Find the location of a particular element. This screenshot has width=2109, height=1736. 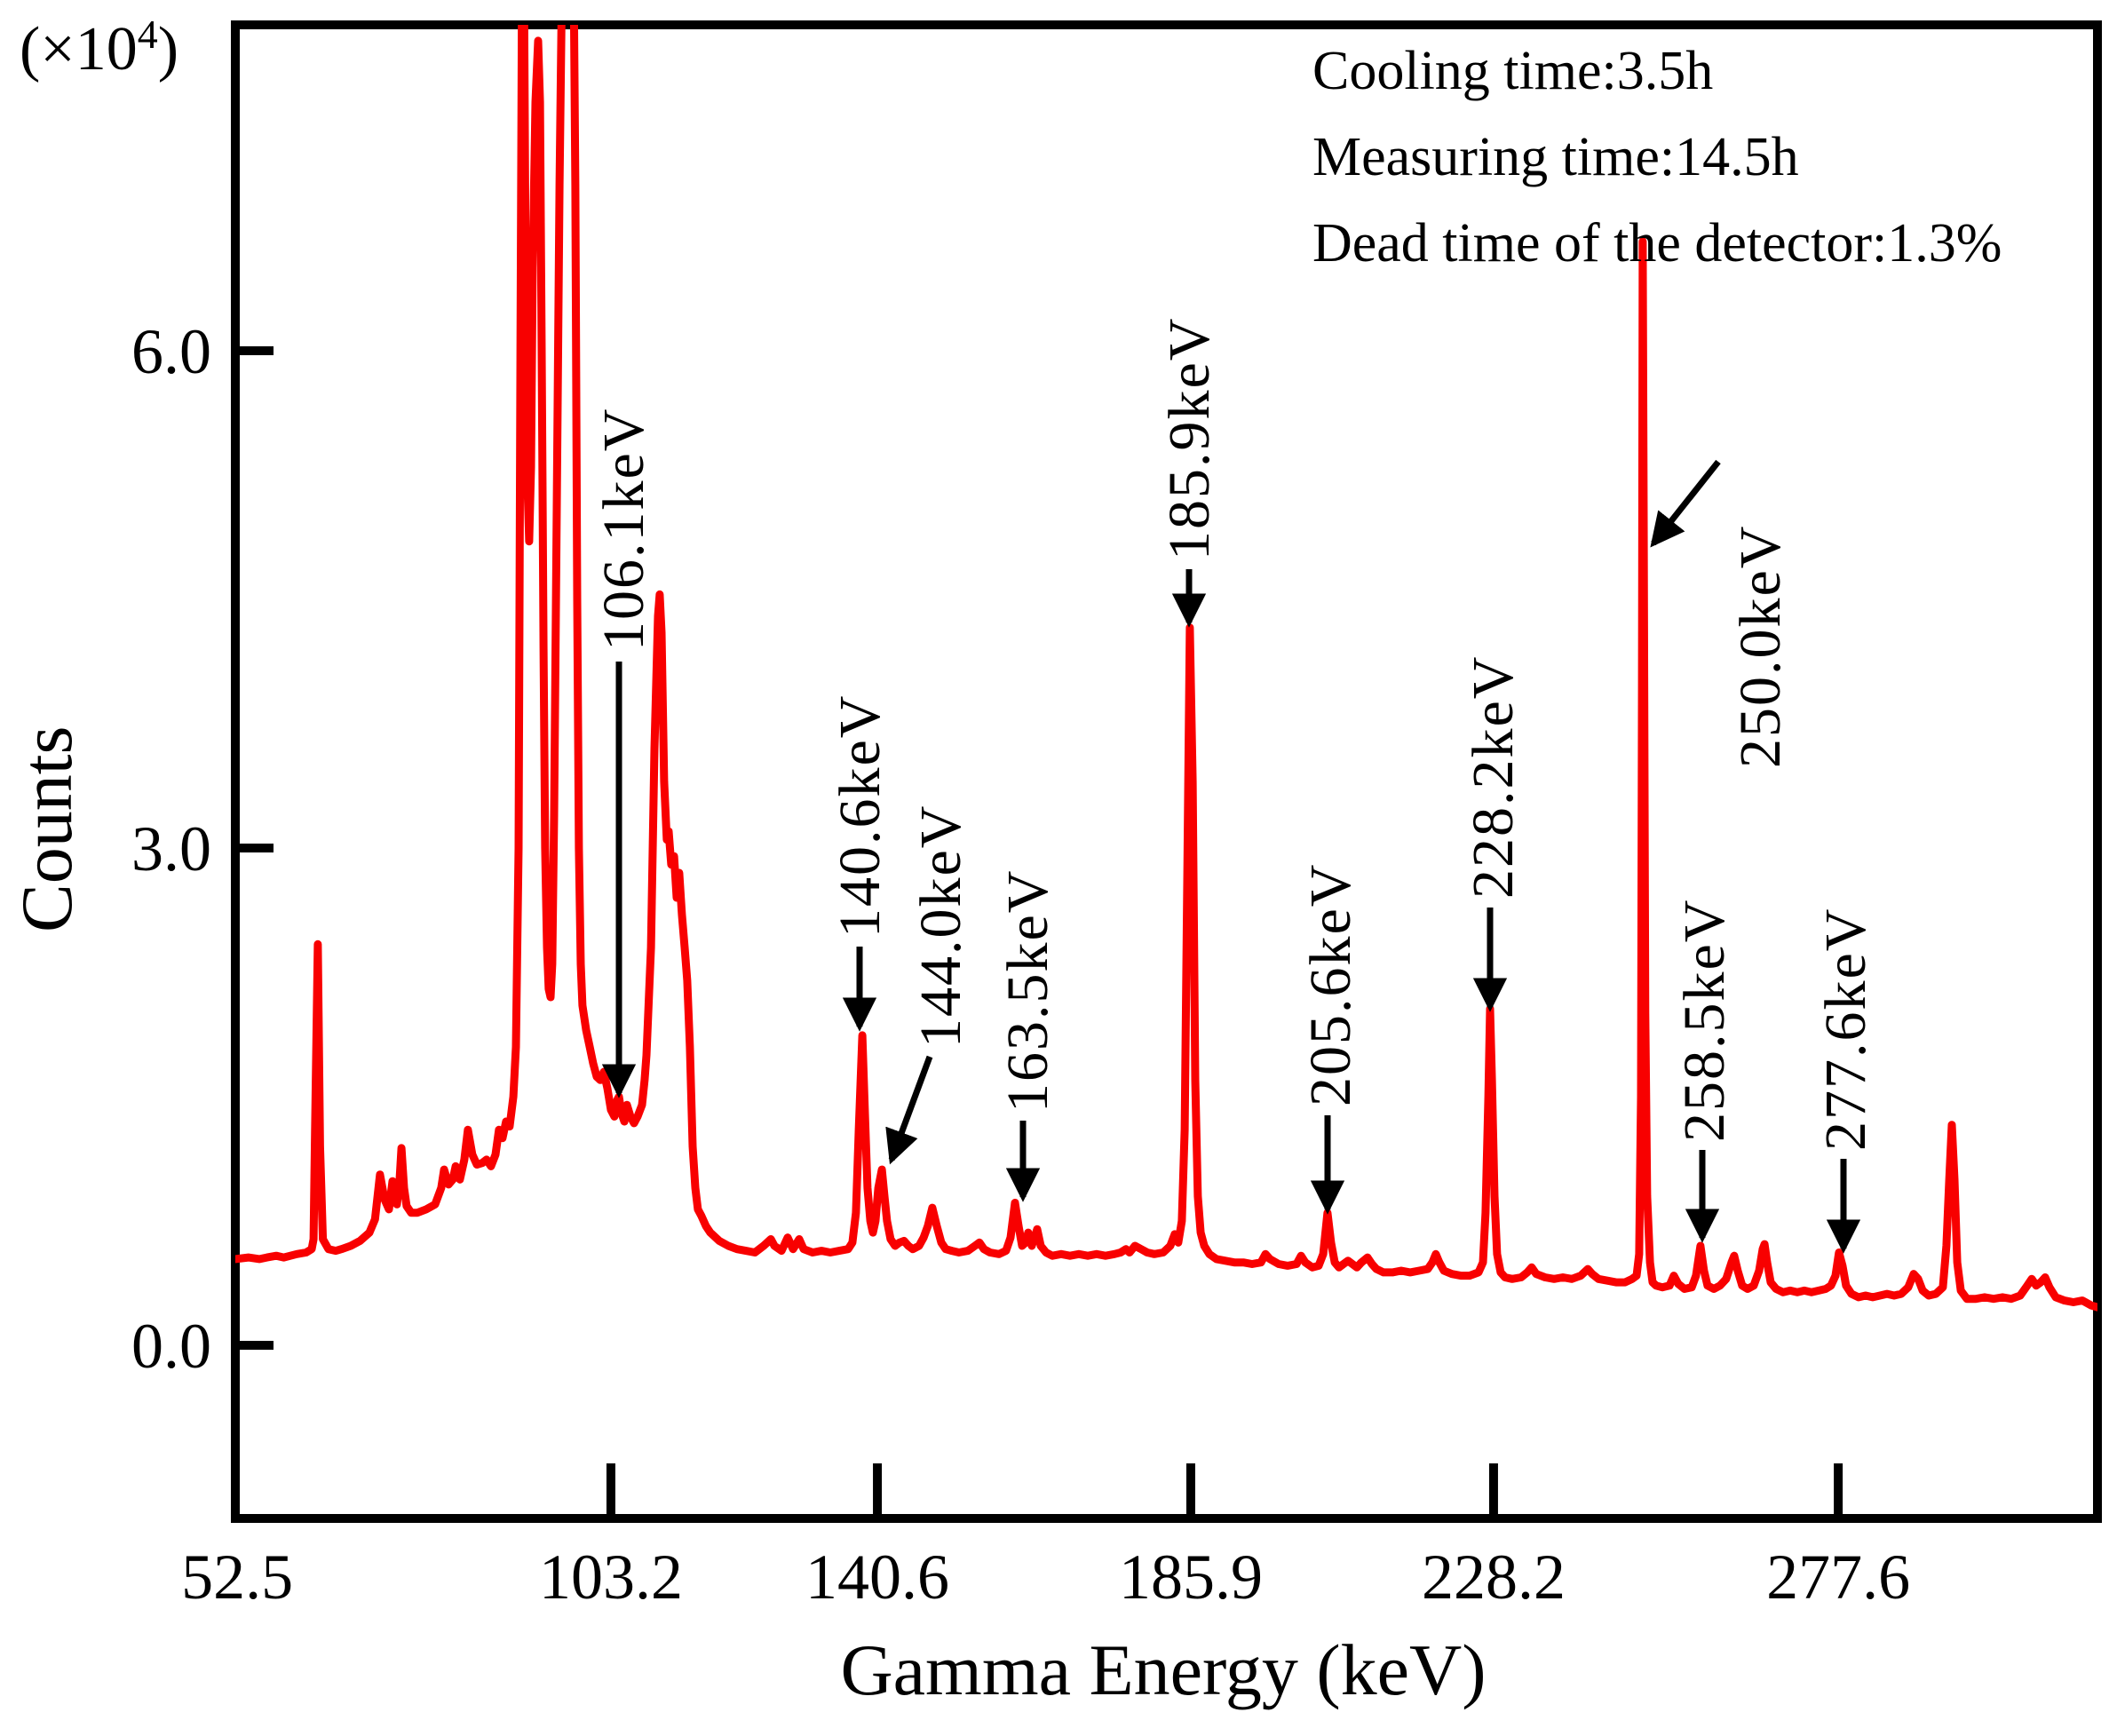

peak-label: 277.6keV is located at coordinates (1846, 1029).